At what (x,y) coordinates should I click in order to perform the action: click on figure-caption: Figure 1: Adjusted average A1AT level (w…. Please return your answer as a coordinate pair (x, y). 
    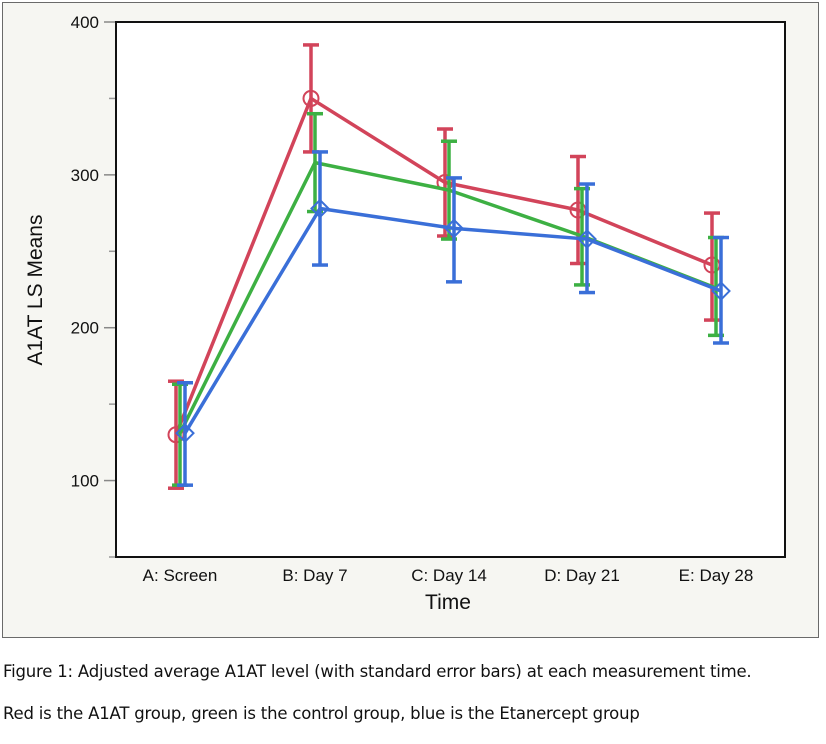
    Looking at the image, I should click on (377, 671).